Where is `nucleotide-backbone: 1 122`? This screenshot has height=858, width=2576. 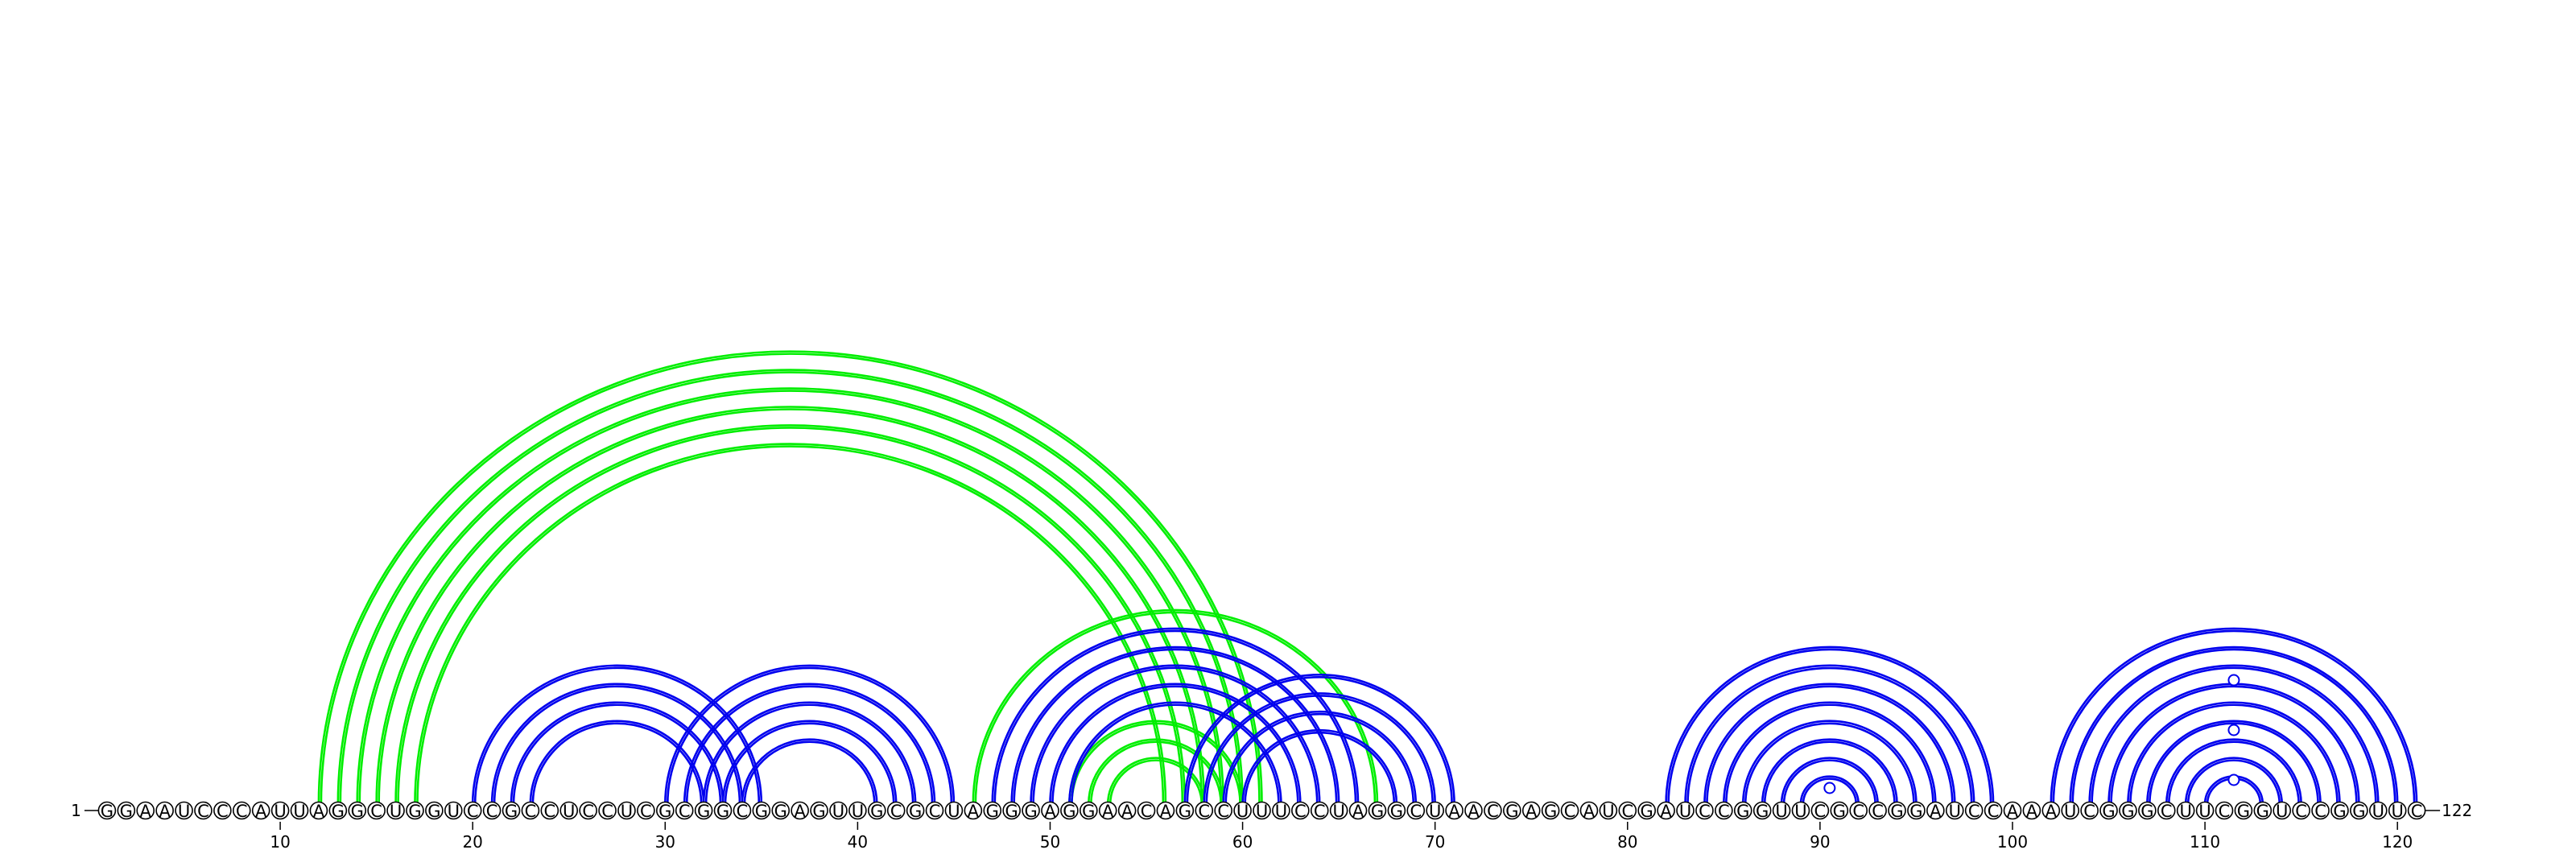 nucleotide-backbone: 1 122 is located at coordinates (1271, 811).